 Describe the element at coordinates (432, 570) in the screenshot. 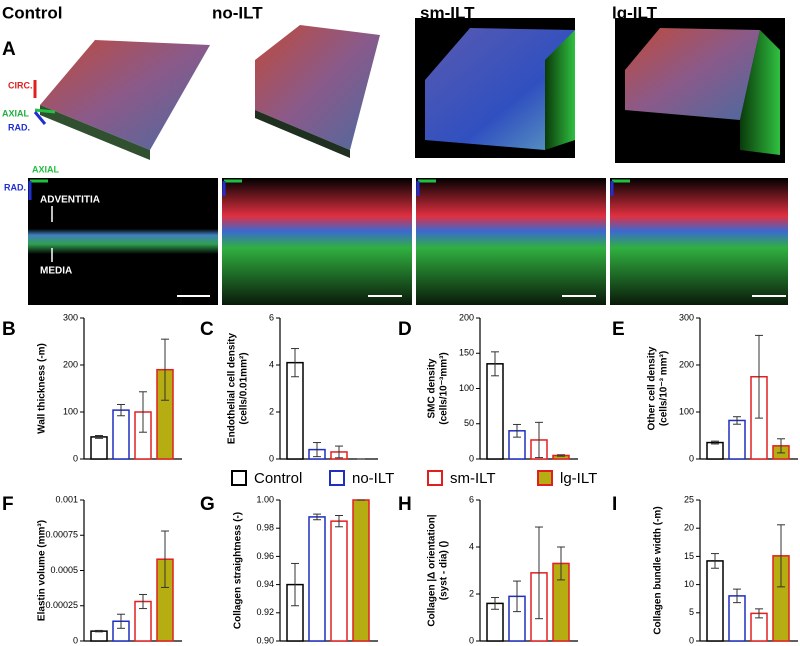

I see `y-axis-label: Collagen |Δ orientation|` at that location.